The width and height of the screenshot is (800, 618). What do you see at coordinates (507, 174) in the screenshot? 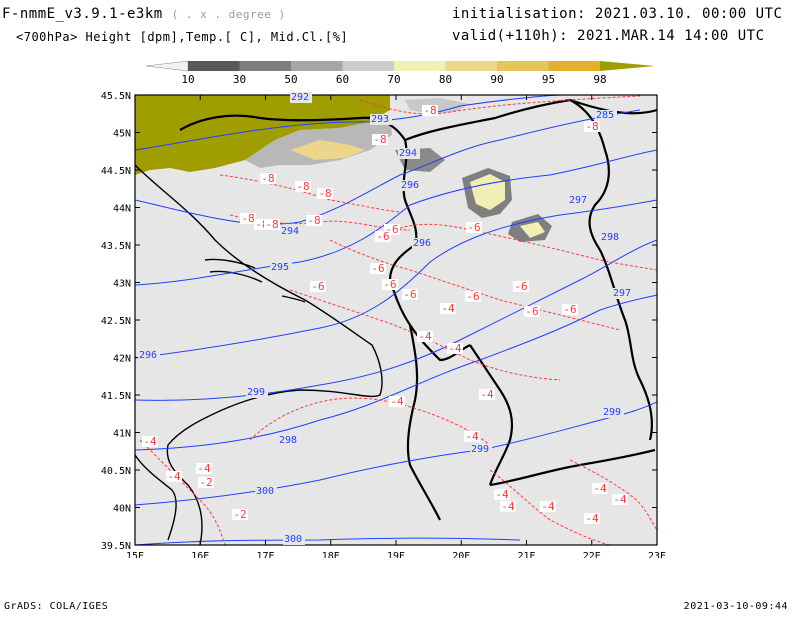
I see `border-serbia` at bounding box center [507, 174].